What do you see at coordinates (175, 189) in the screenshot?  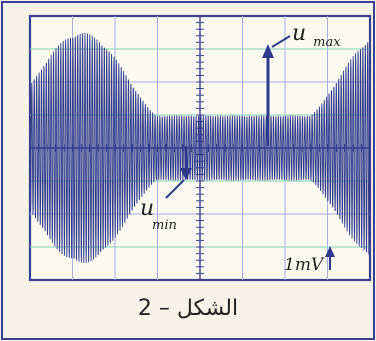 I see `u-min-leader` at bounding box center [175, 189].